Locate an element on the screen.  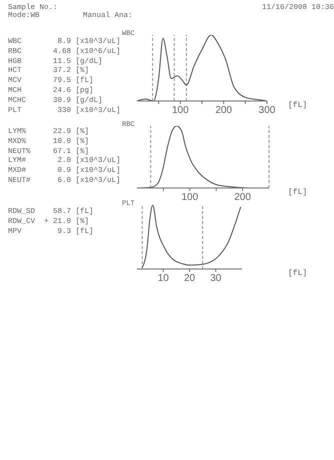
x-tick-label: 10 is located at coordinates (164, 278).